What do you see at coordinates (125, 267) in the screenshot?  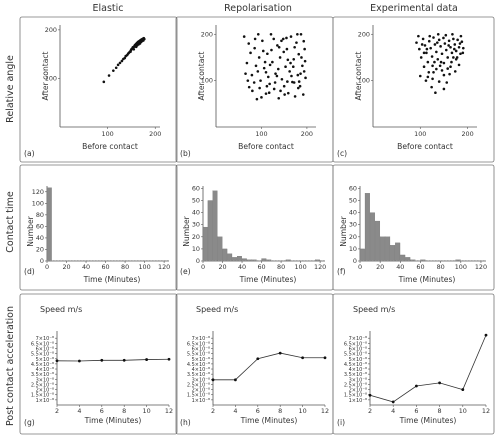 I see `x-tick-label: 80` at bounding box center [125, 267].